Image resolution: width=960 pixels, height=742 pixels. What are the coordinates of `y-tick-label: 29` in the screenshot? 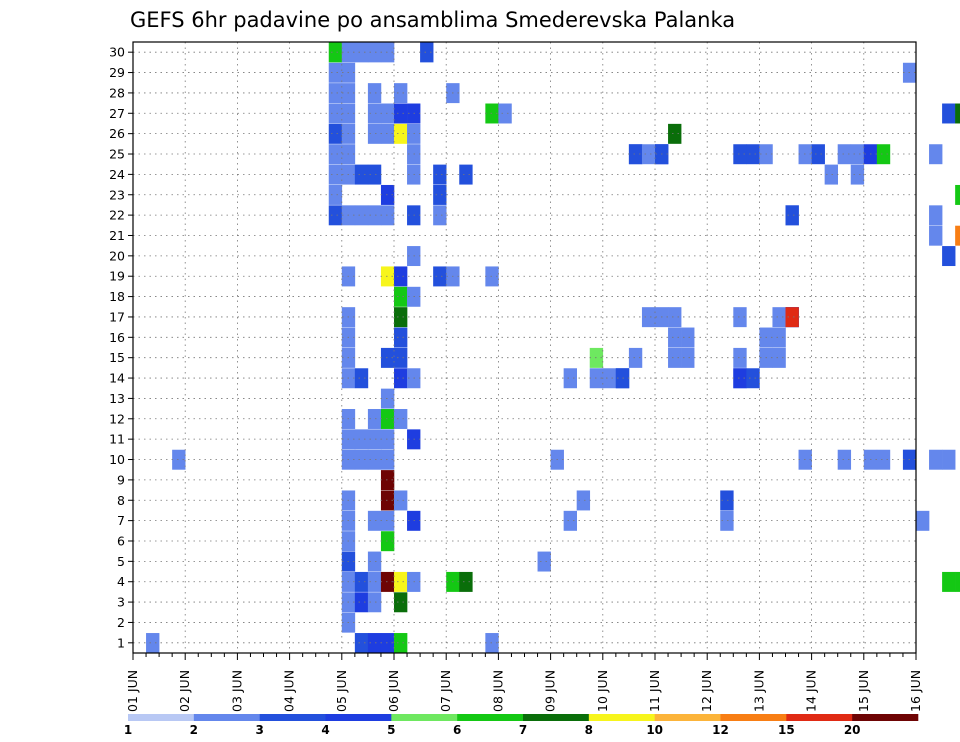 It's located at (117, 72).